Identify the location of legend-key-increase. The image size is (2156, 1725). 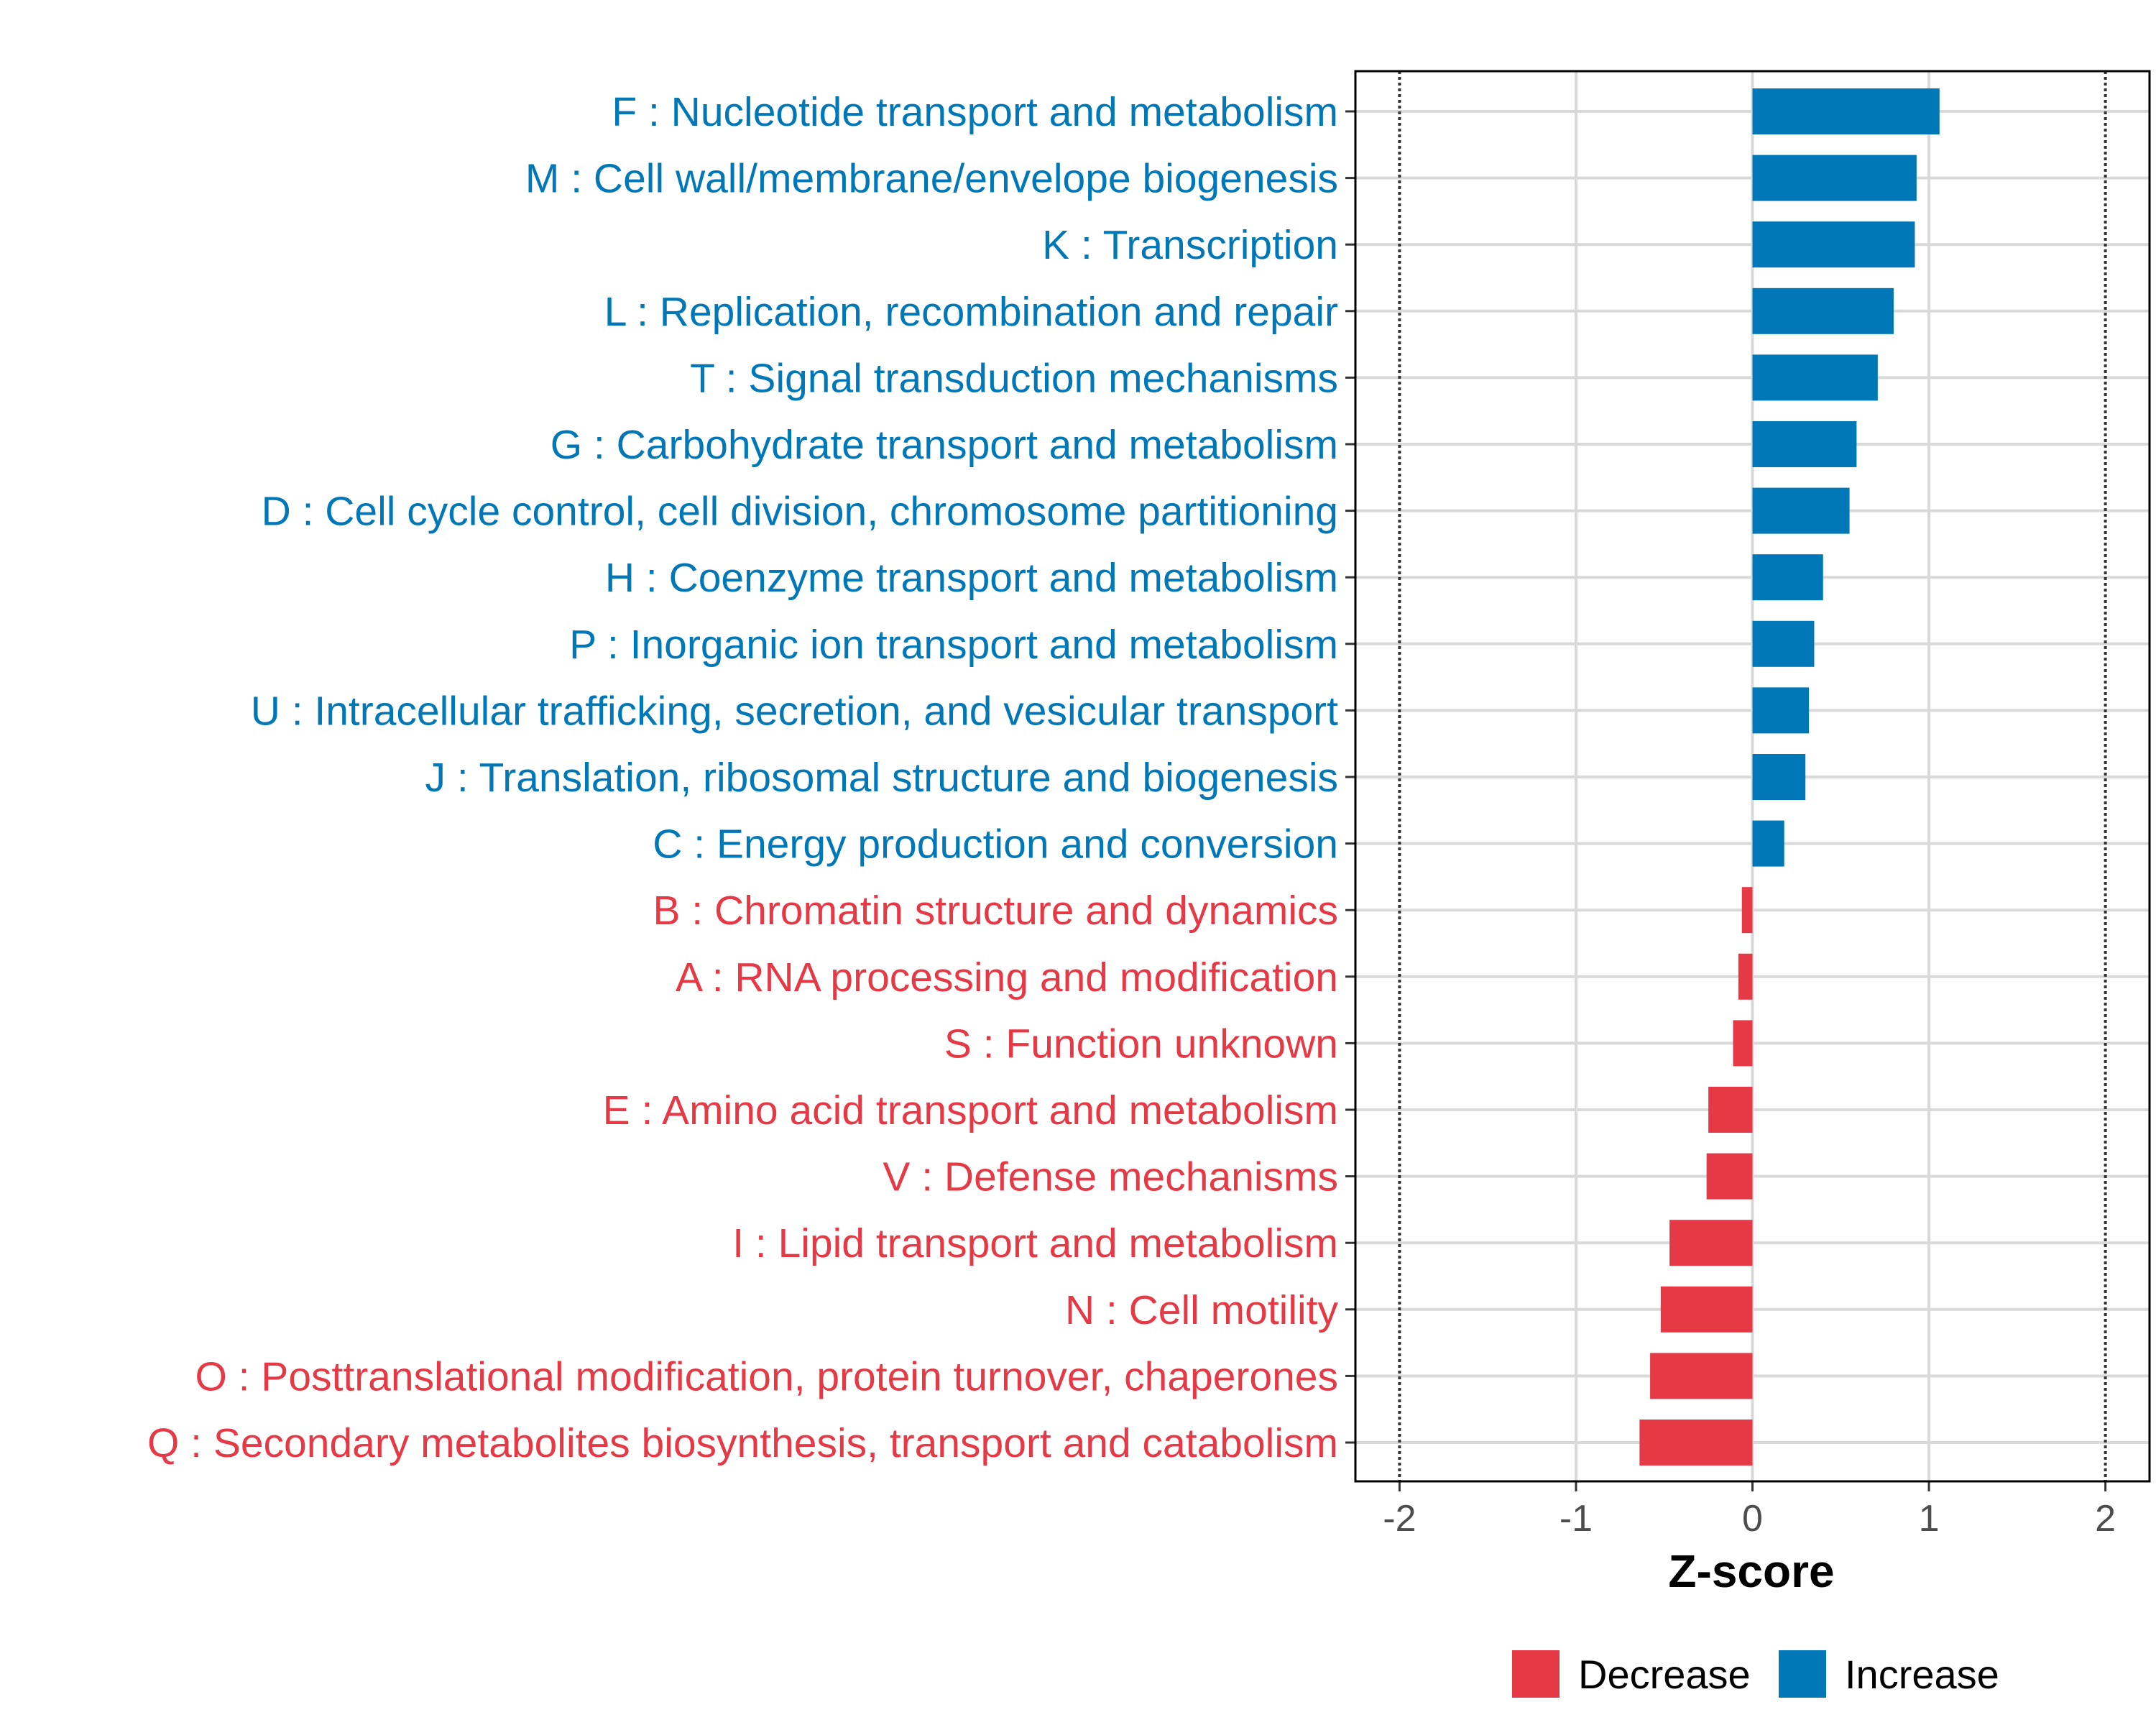
(1803, 1674).